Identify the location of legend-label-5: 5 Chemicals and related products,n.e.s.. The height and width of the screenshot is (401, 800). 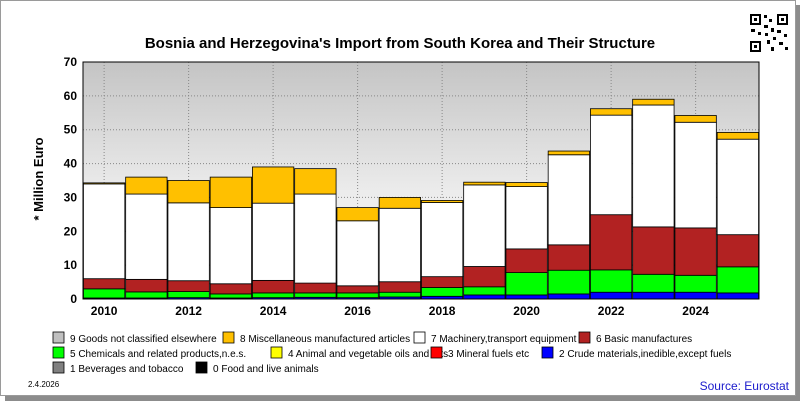
(158, 354).